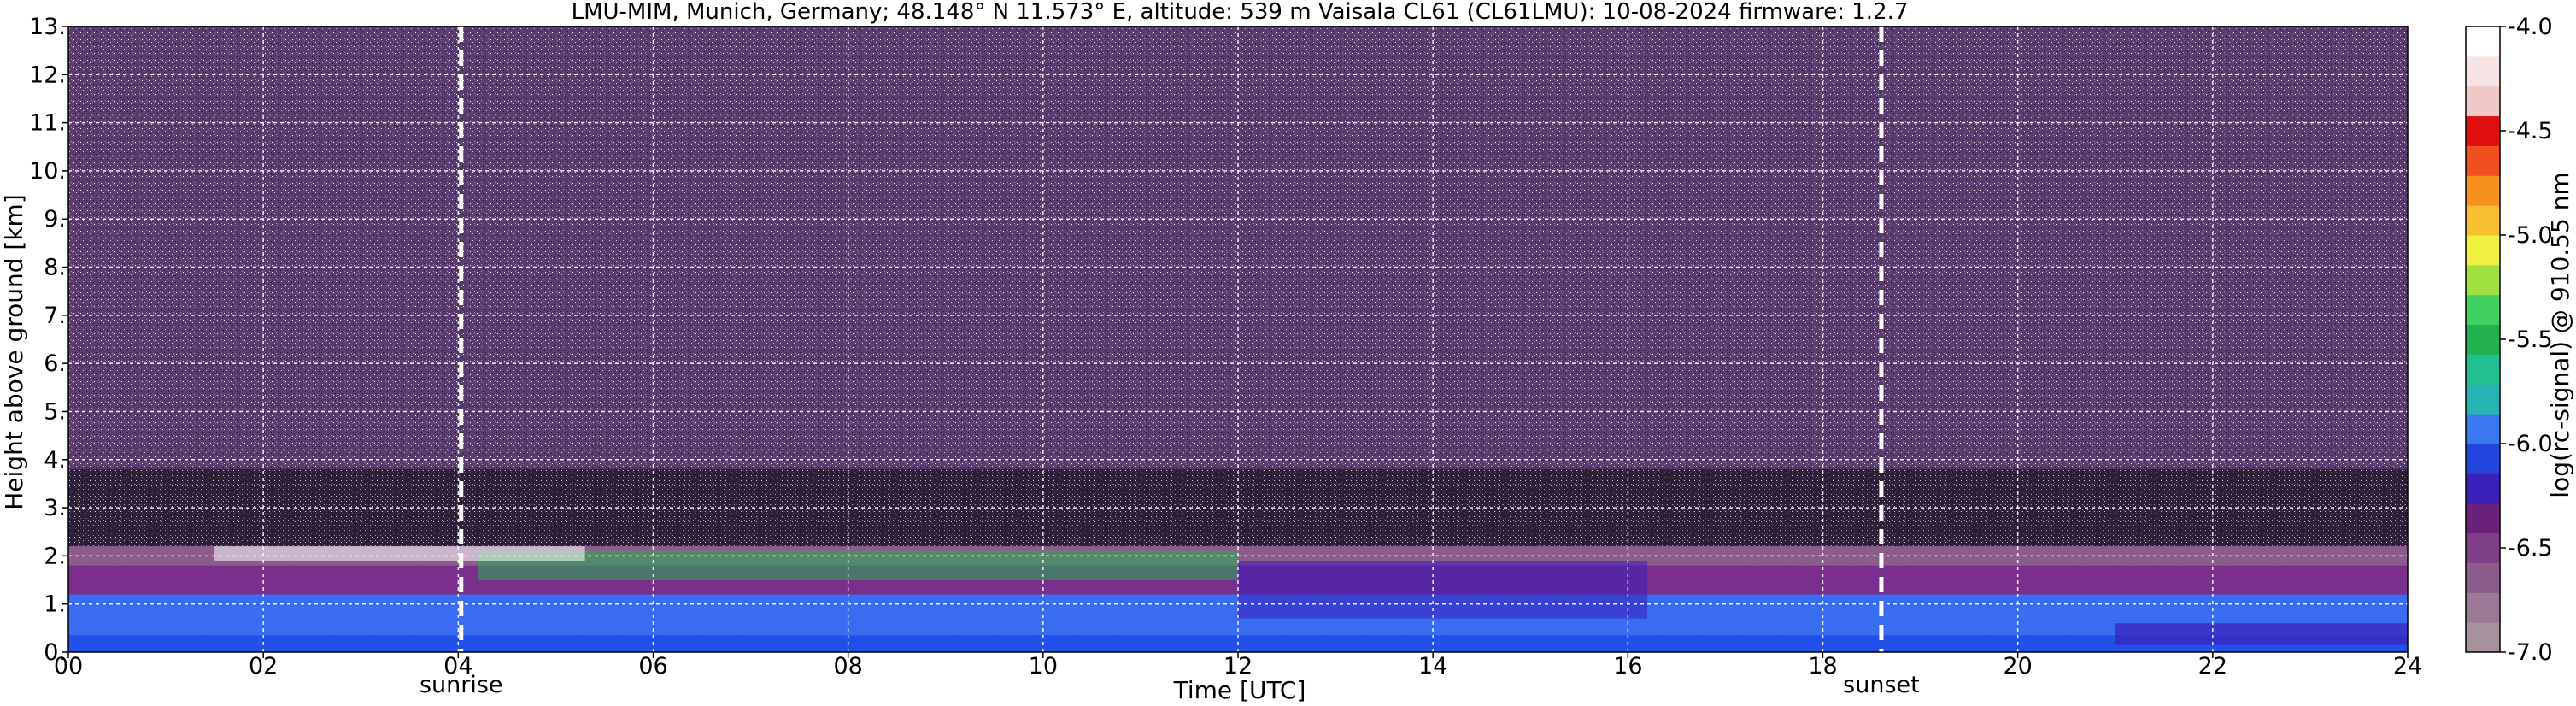  I want to click on marker-label-sunset: sunset, so click(1881, 685).